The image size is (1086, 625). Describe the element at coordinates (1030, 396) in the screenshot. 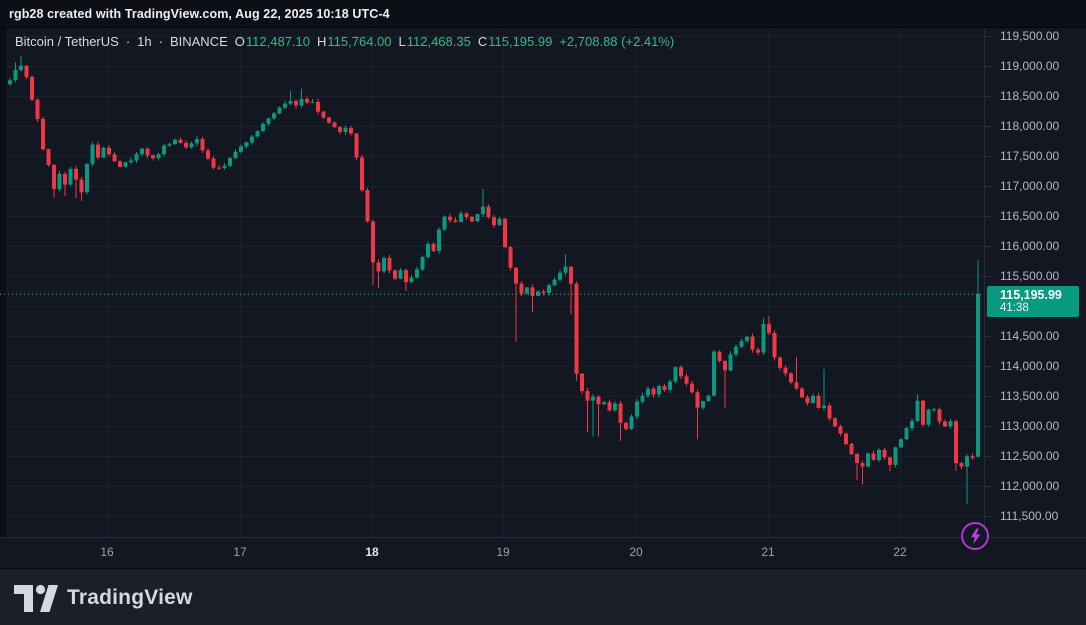

I see `price-tick-label: 113,500.00` at that location.